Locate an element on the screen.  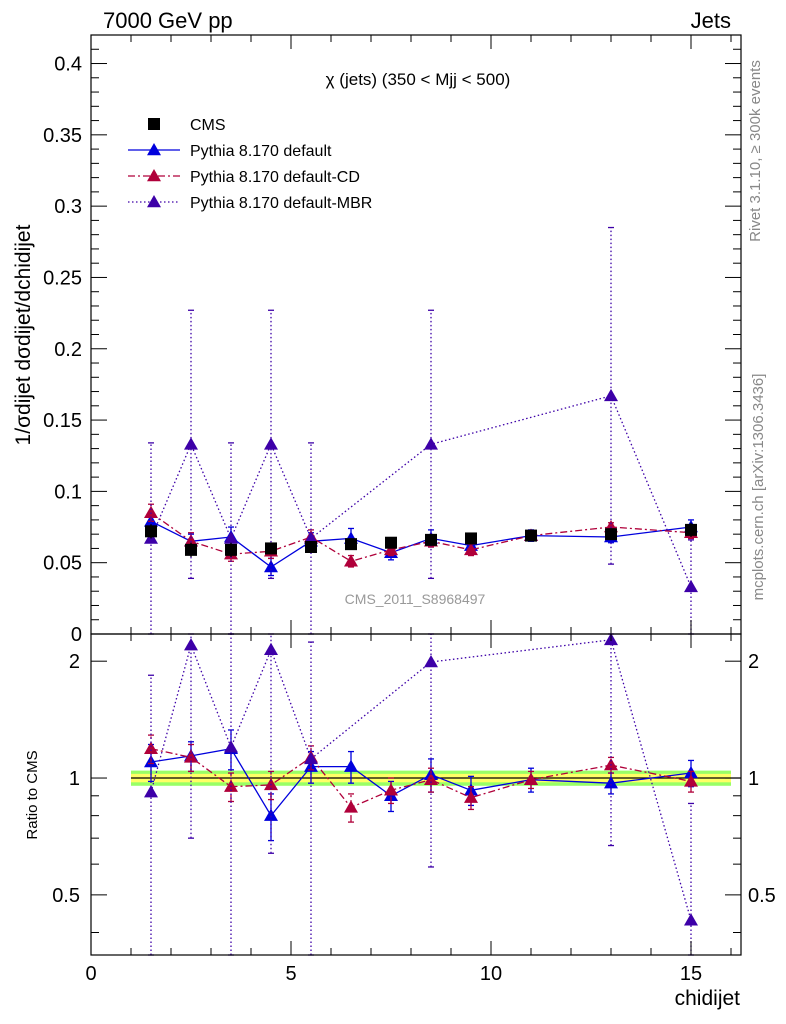
header-left: 7000 GeV pp is located at coordinates (168, 20).